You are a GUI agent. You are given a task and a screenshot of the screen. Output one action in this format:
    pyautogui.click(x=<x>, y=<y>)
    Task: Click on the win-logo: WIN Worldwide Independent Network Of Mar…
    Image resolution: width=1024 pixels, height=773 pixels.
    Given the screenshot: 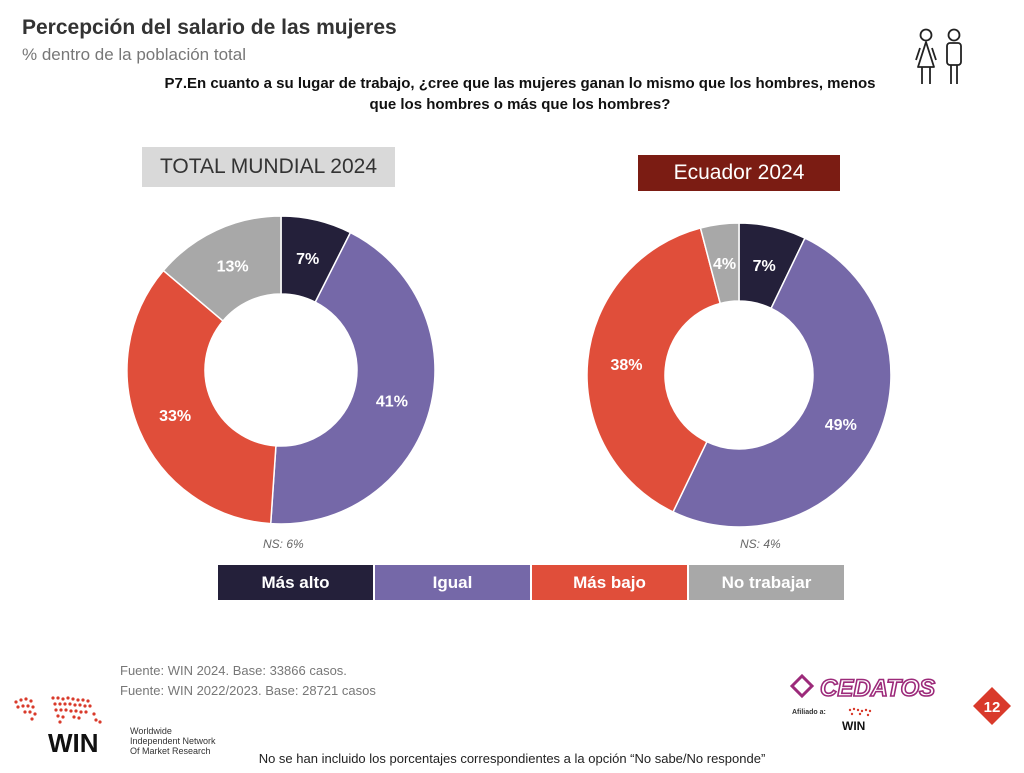 What is the action you would take?
    pyautogui.click(x=115, y=727)
    